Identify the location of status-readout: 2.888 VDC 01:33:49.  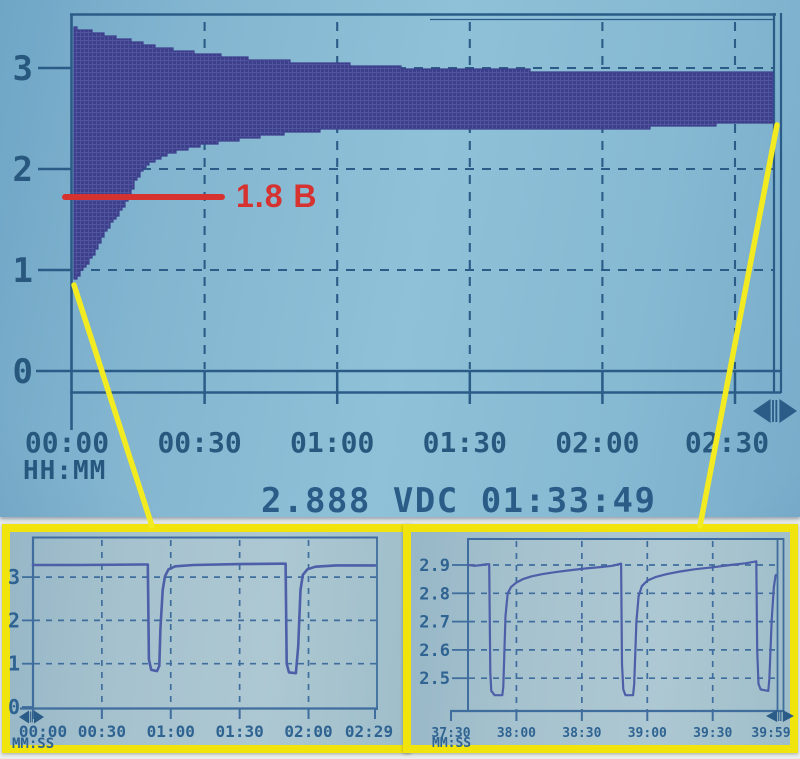
(459, 501).